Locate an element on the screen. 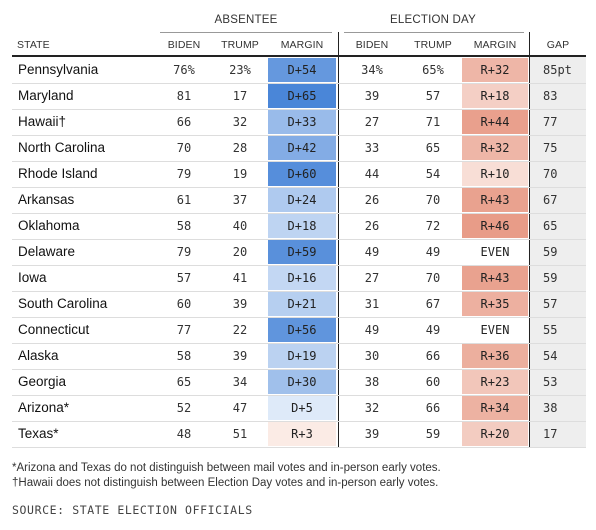  state-name: South Carolina is located at coordinates (63, 303).